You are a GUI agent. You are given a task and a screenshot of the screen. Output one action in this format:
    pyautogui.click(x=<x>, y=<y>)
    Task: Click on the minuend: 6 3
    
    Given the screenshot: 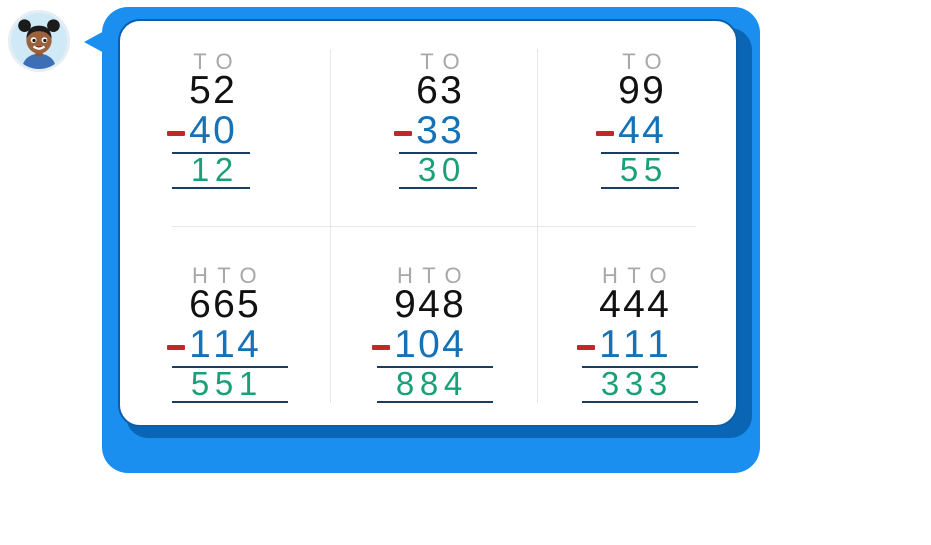 What is the action you would take?
    pyautogui.click(x=439, y=91)
    